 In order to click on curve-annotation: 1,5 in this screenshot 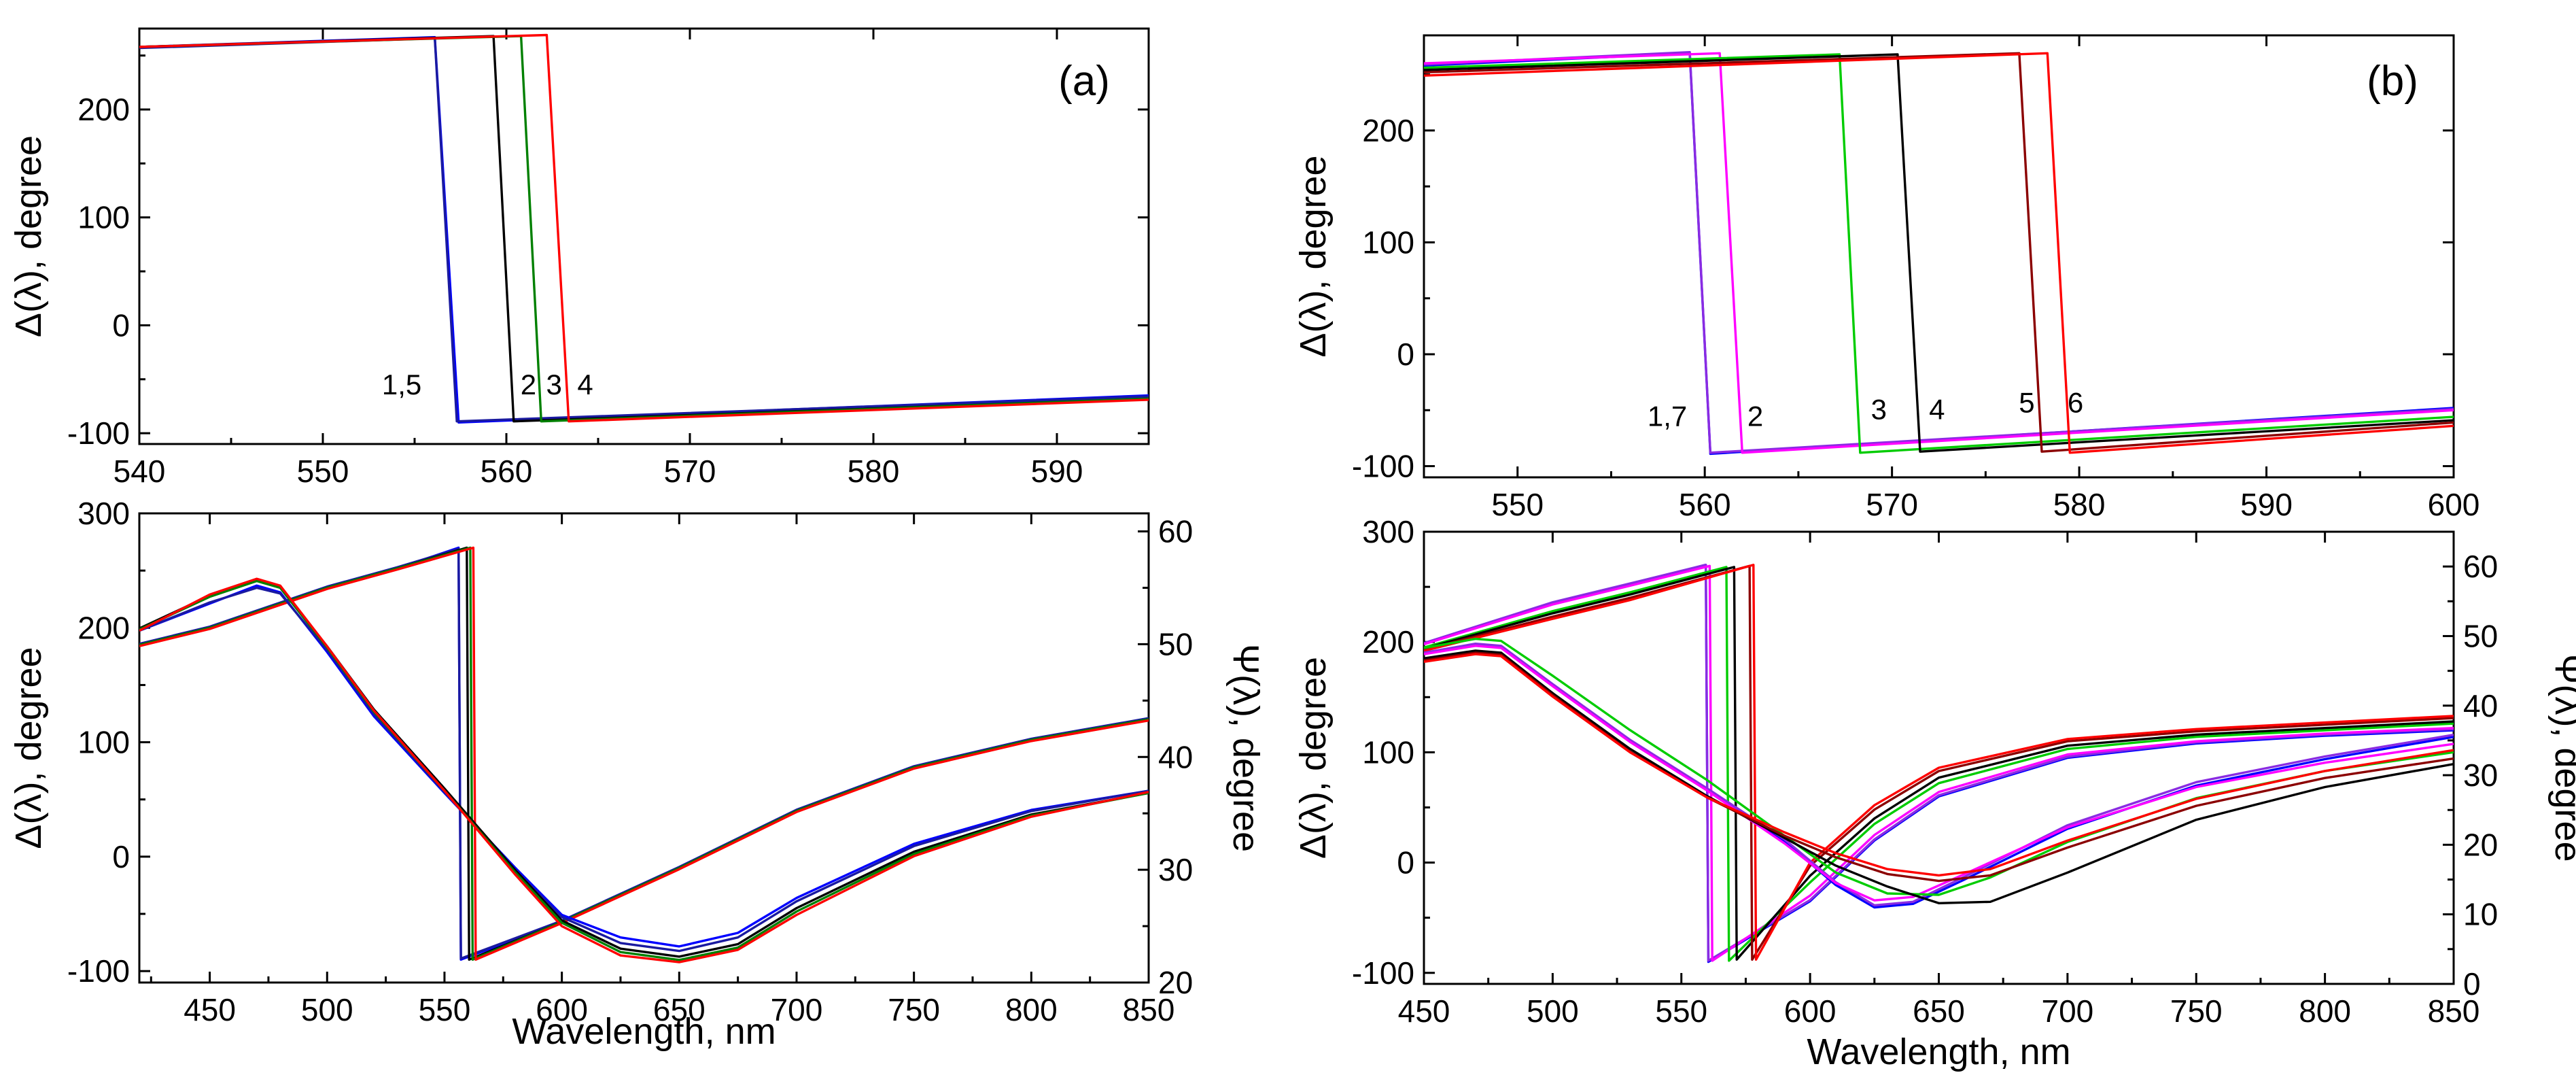, I will do `click(401, 385)`.